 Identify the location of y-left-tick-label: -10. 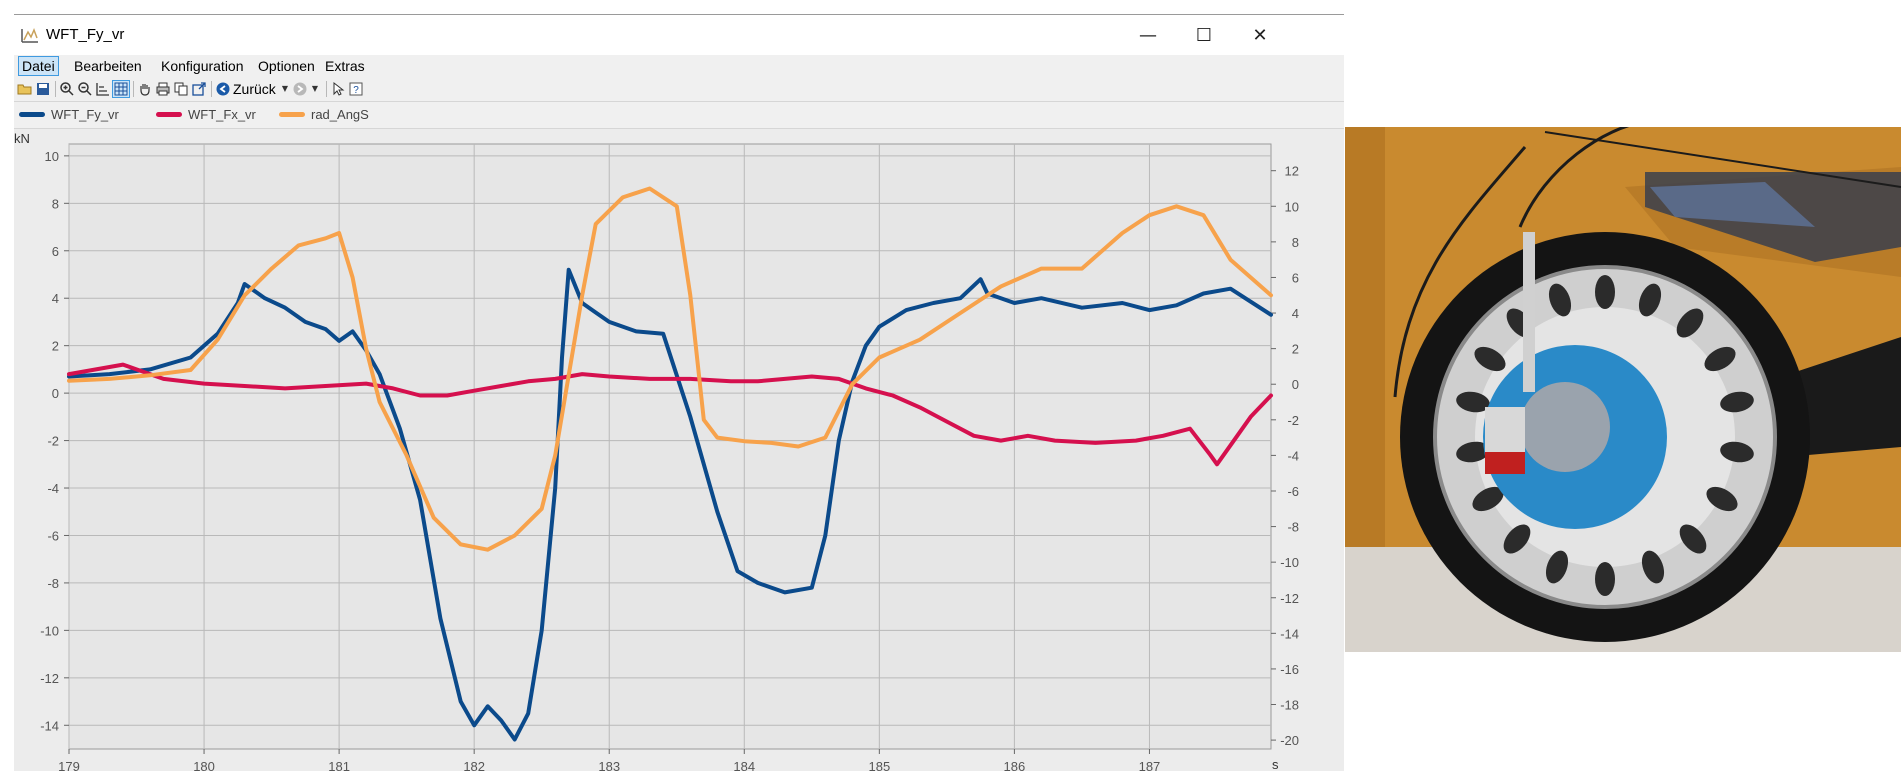
(49, 630).